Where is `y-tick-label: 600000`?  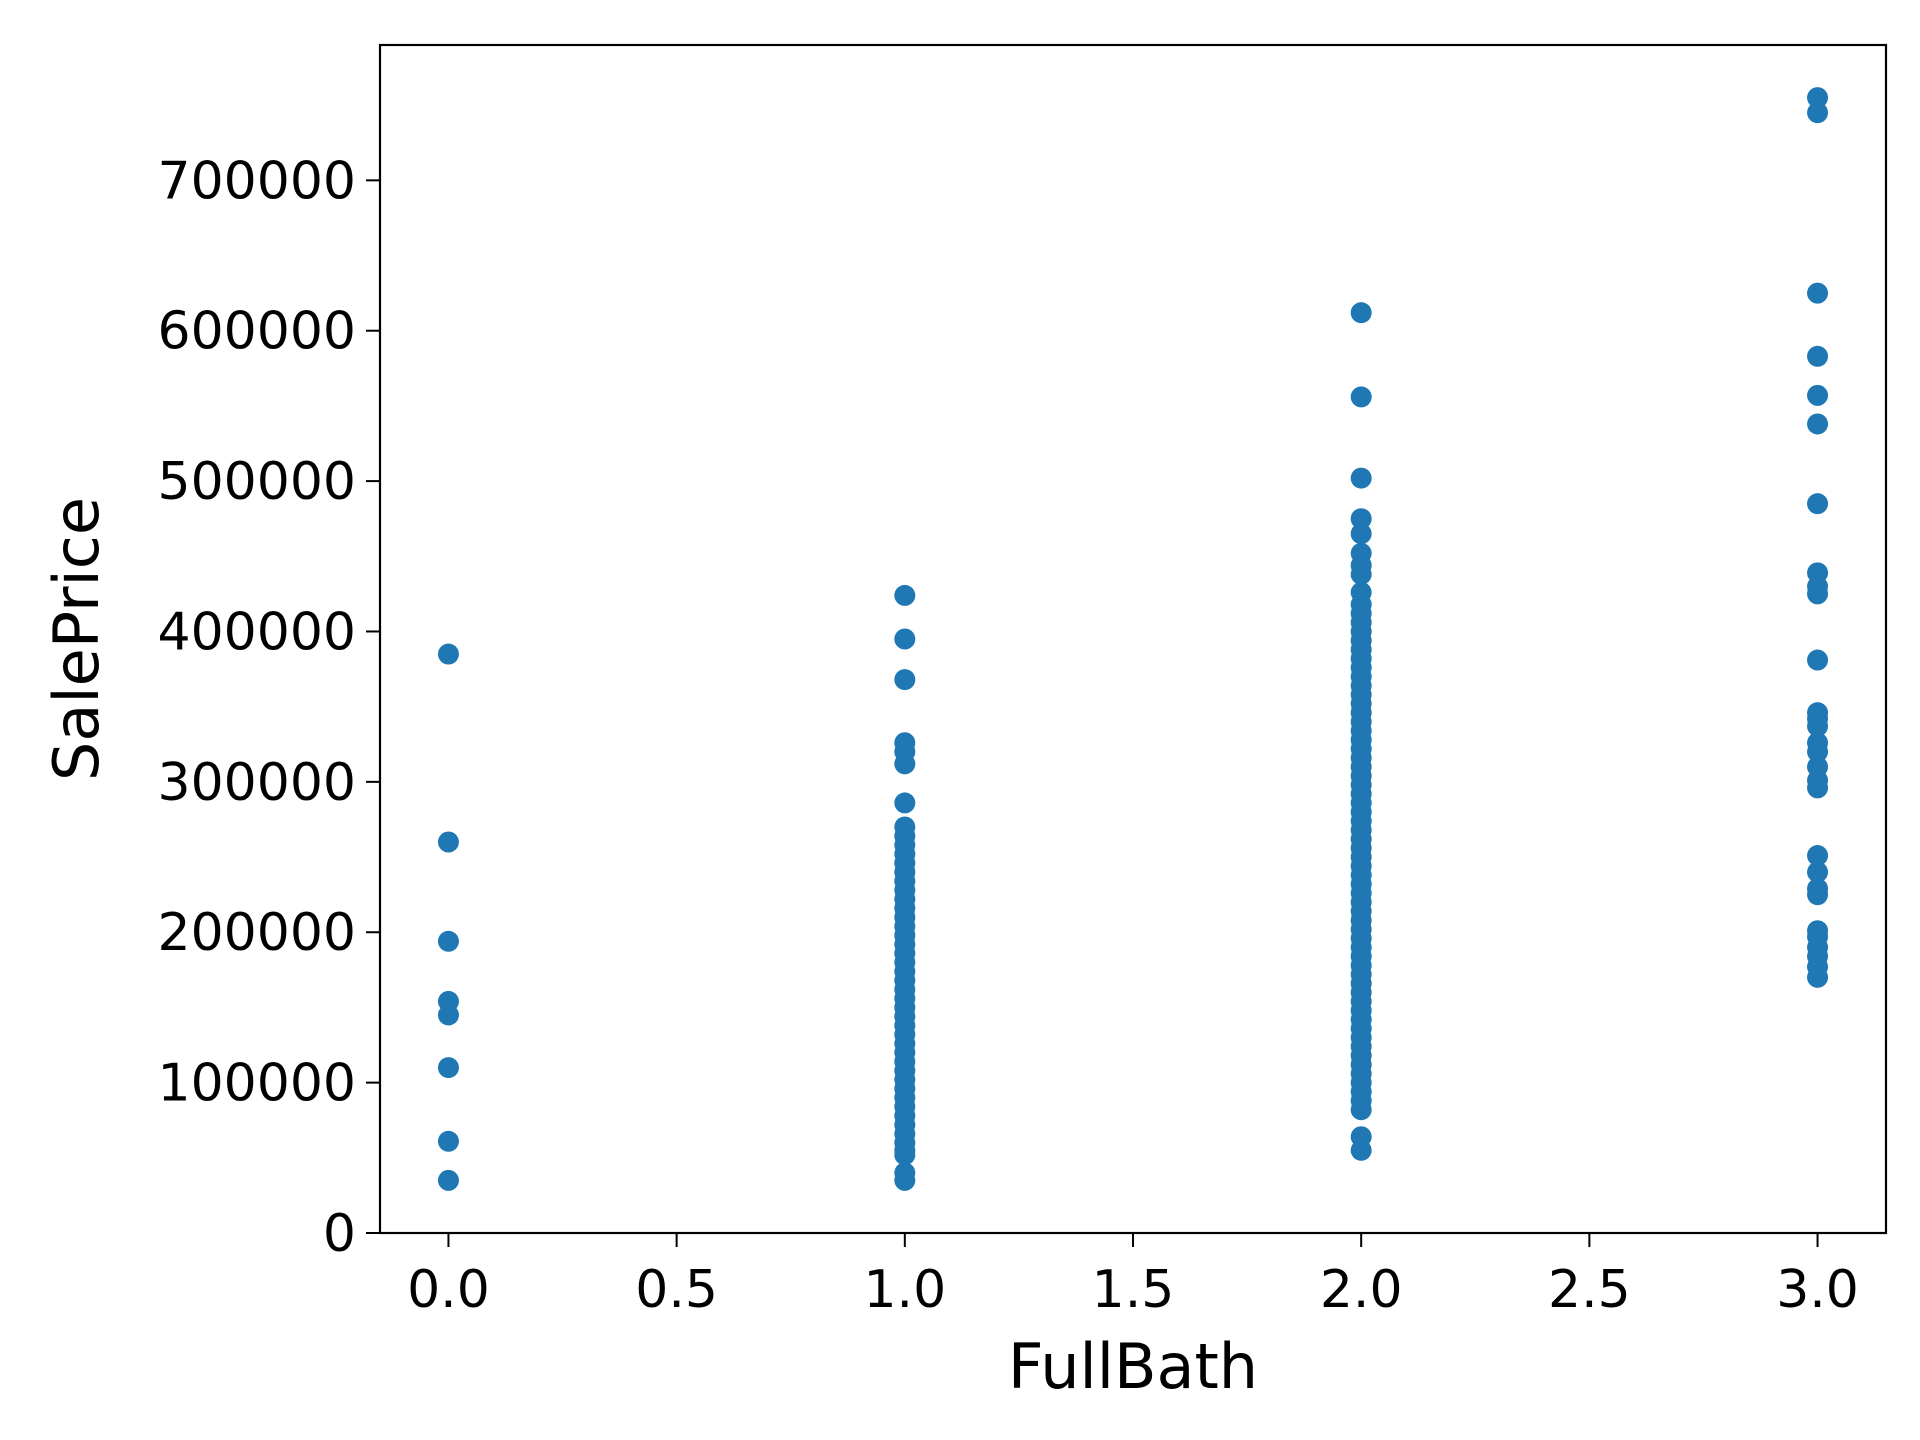
y-tick-label: 600000 is located at coordinates (256, 332).